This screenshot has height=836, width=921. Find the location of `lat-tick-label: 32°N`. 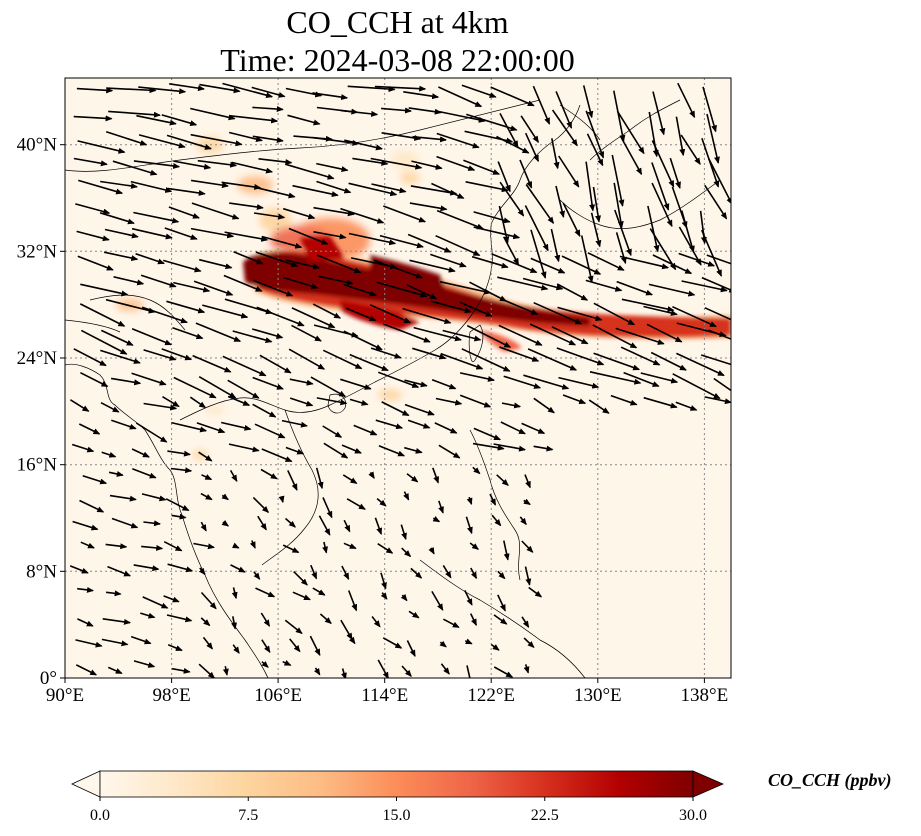

lat-tick-label: 32°N is located at coordinates (37, 251).